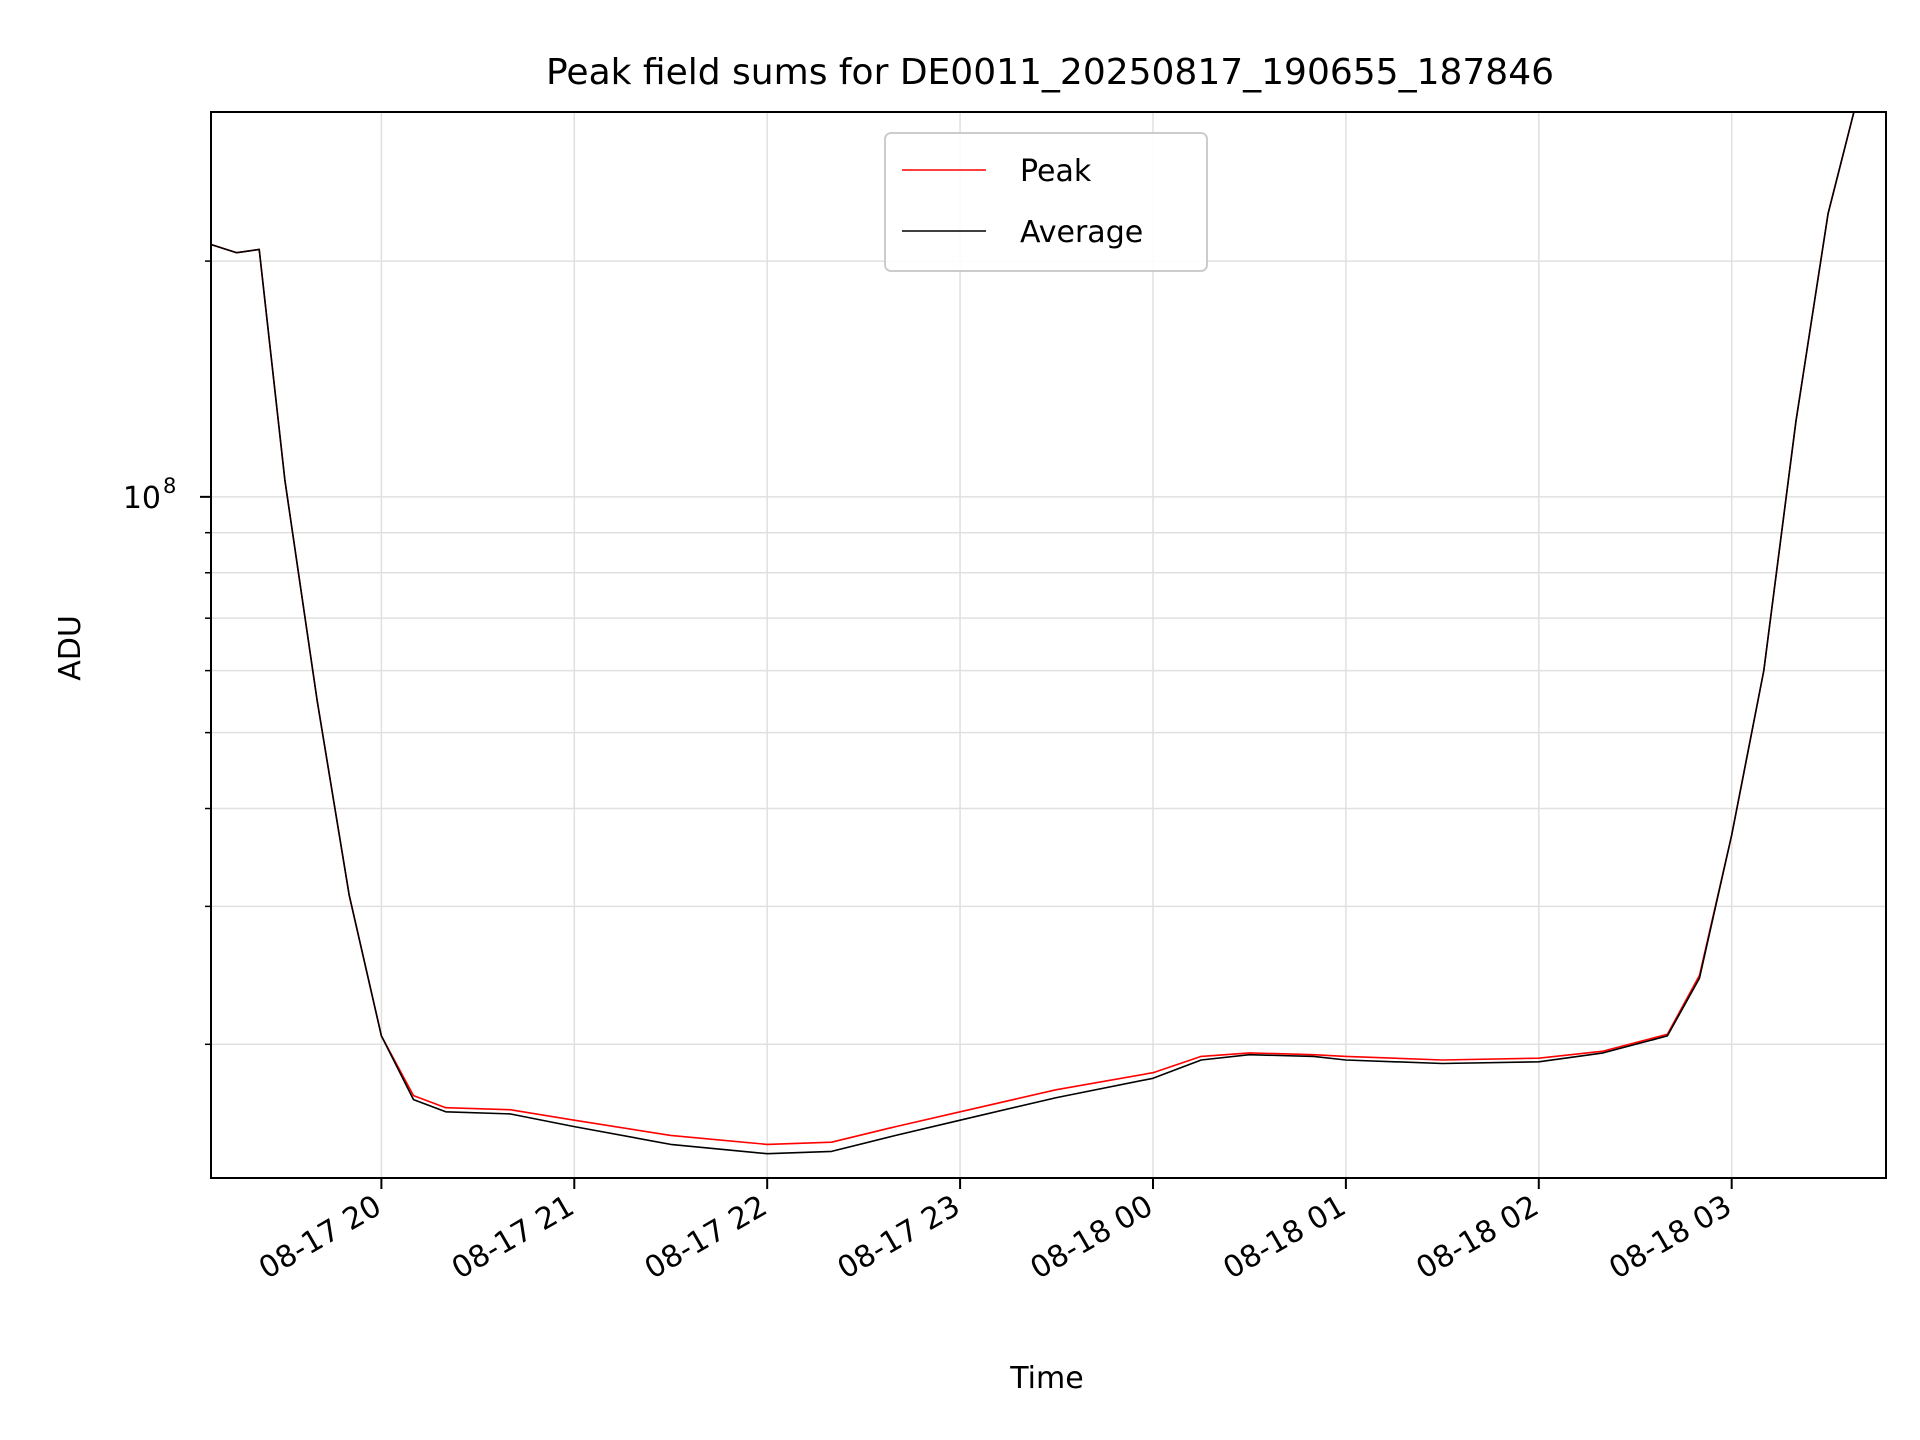 The width and height of the screenshot is (1920, 1440). I want to click on legend-box, so click(1046, 202).